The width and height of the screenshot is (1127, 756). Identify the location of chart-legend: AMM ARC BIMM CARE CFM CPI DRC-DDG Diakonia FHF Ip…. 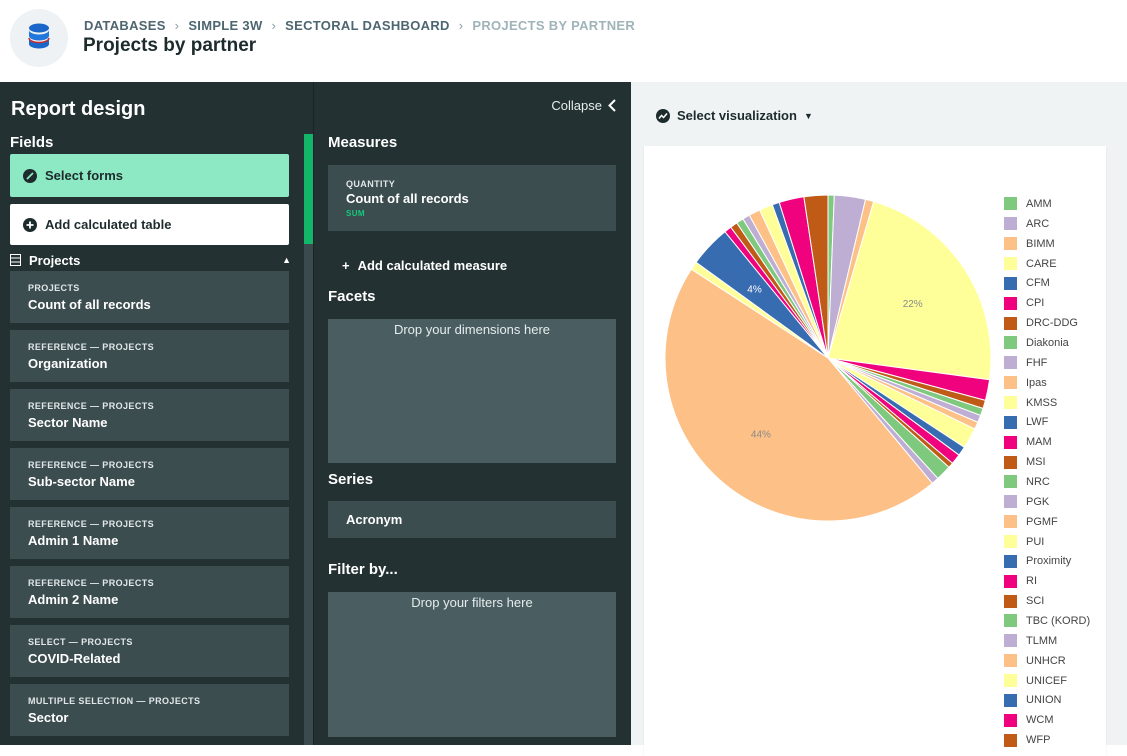
(1054, 472).